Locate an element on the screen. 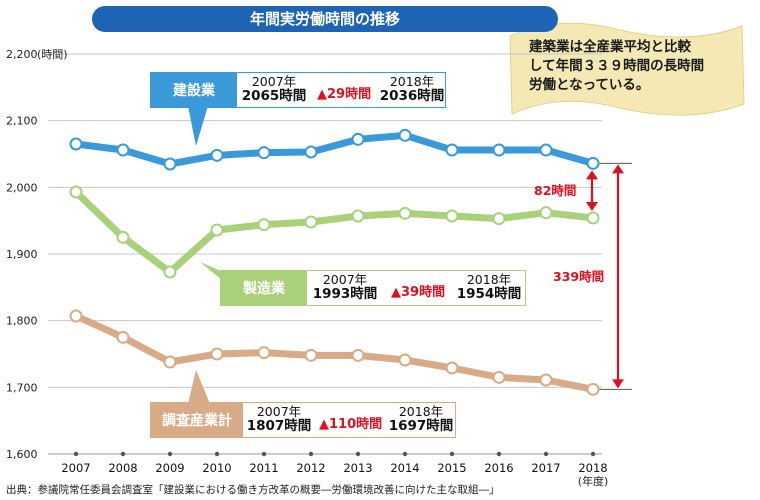 This screenshot has width=760, height=500. x-tick-label: 2010 is located at coordinates (216, 468).